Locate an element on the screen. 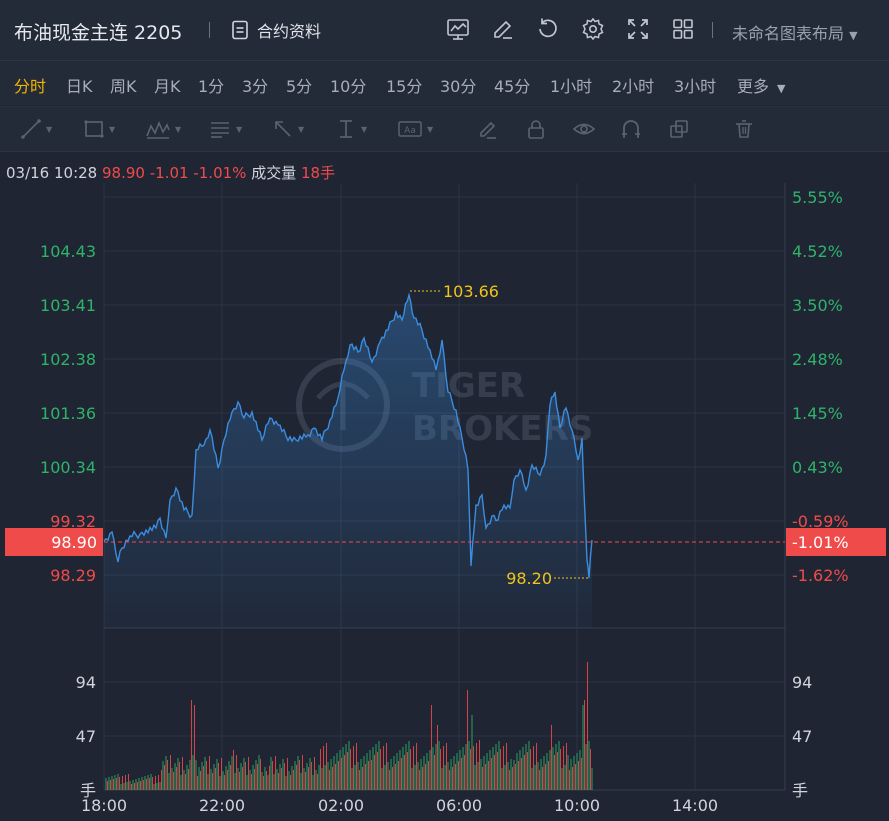 This screenshot has width=889, height=821. volume-tick-right: 手 is located at coordinates (800, 790).